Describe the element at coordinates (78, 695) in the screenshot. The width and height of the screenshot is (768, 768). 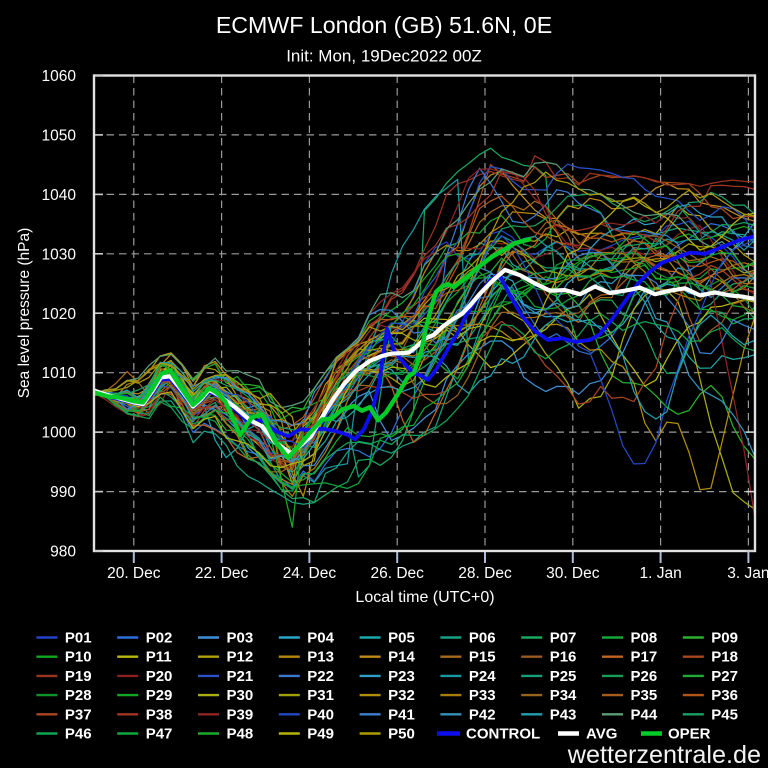
I see `svg-text: P28` at that location.